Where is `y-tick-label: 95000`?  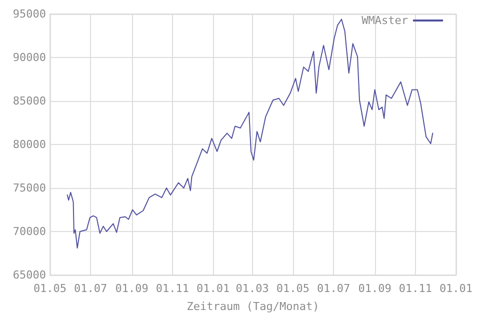
y-tick-label: 95000 is located at coordinates (29, 14).